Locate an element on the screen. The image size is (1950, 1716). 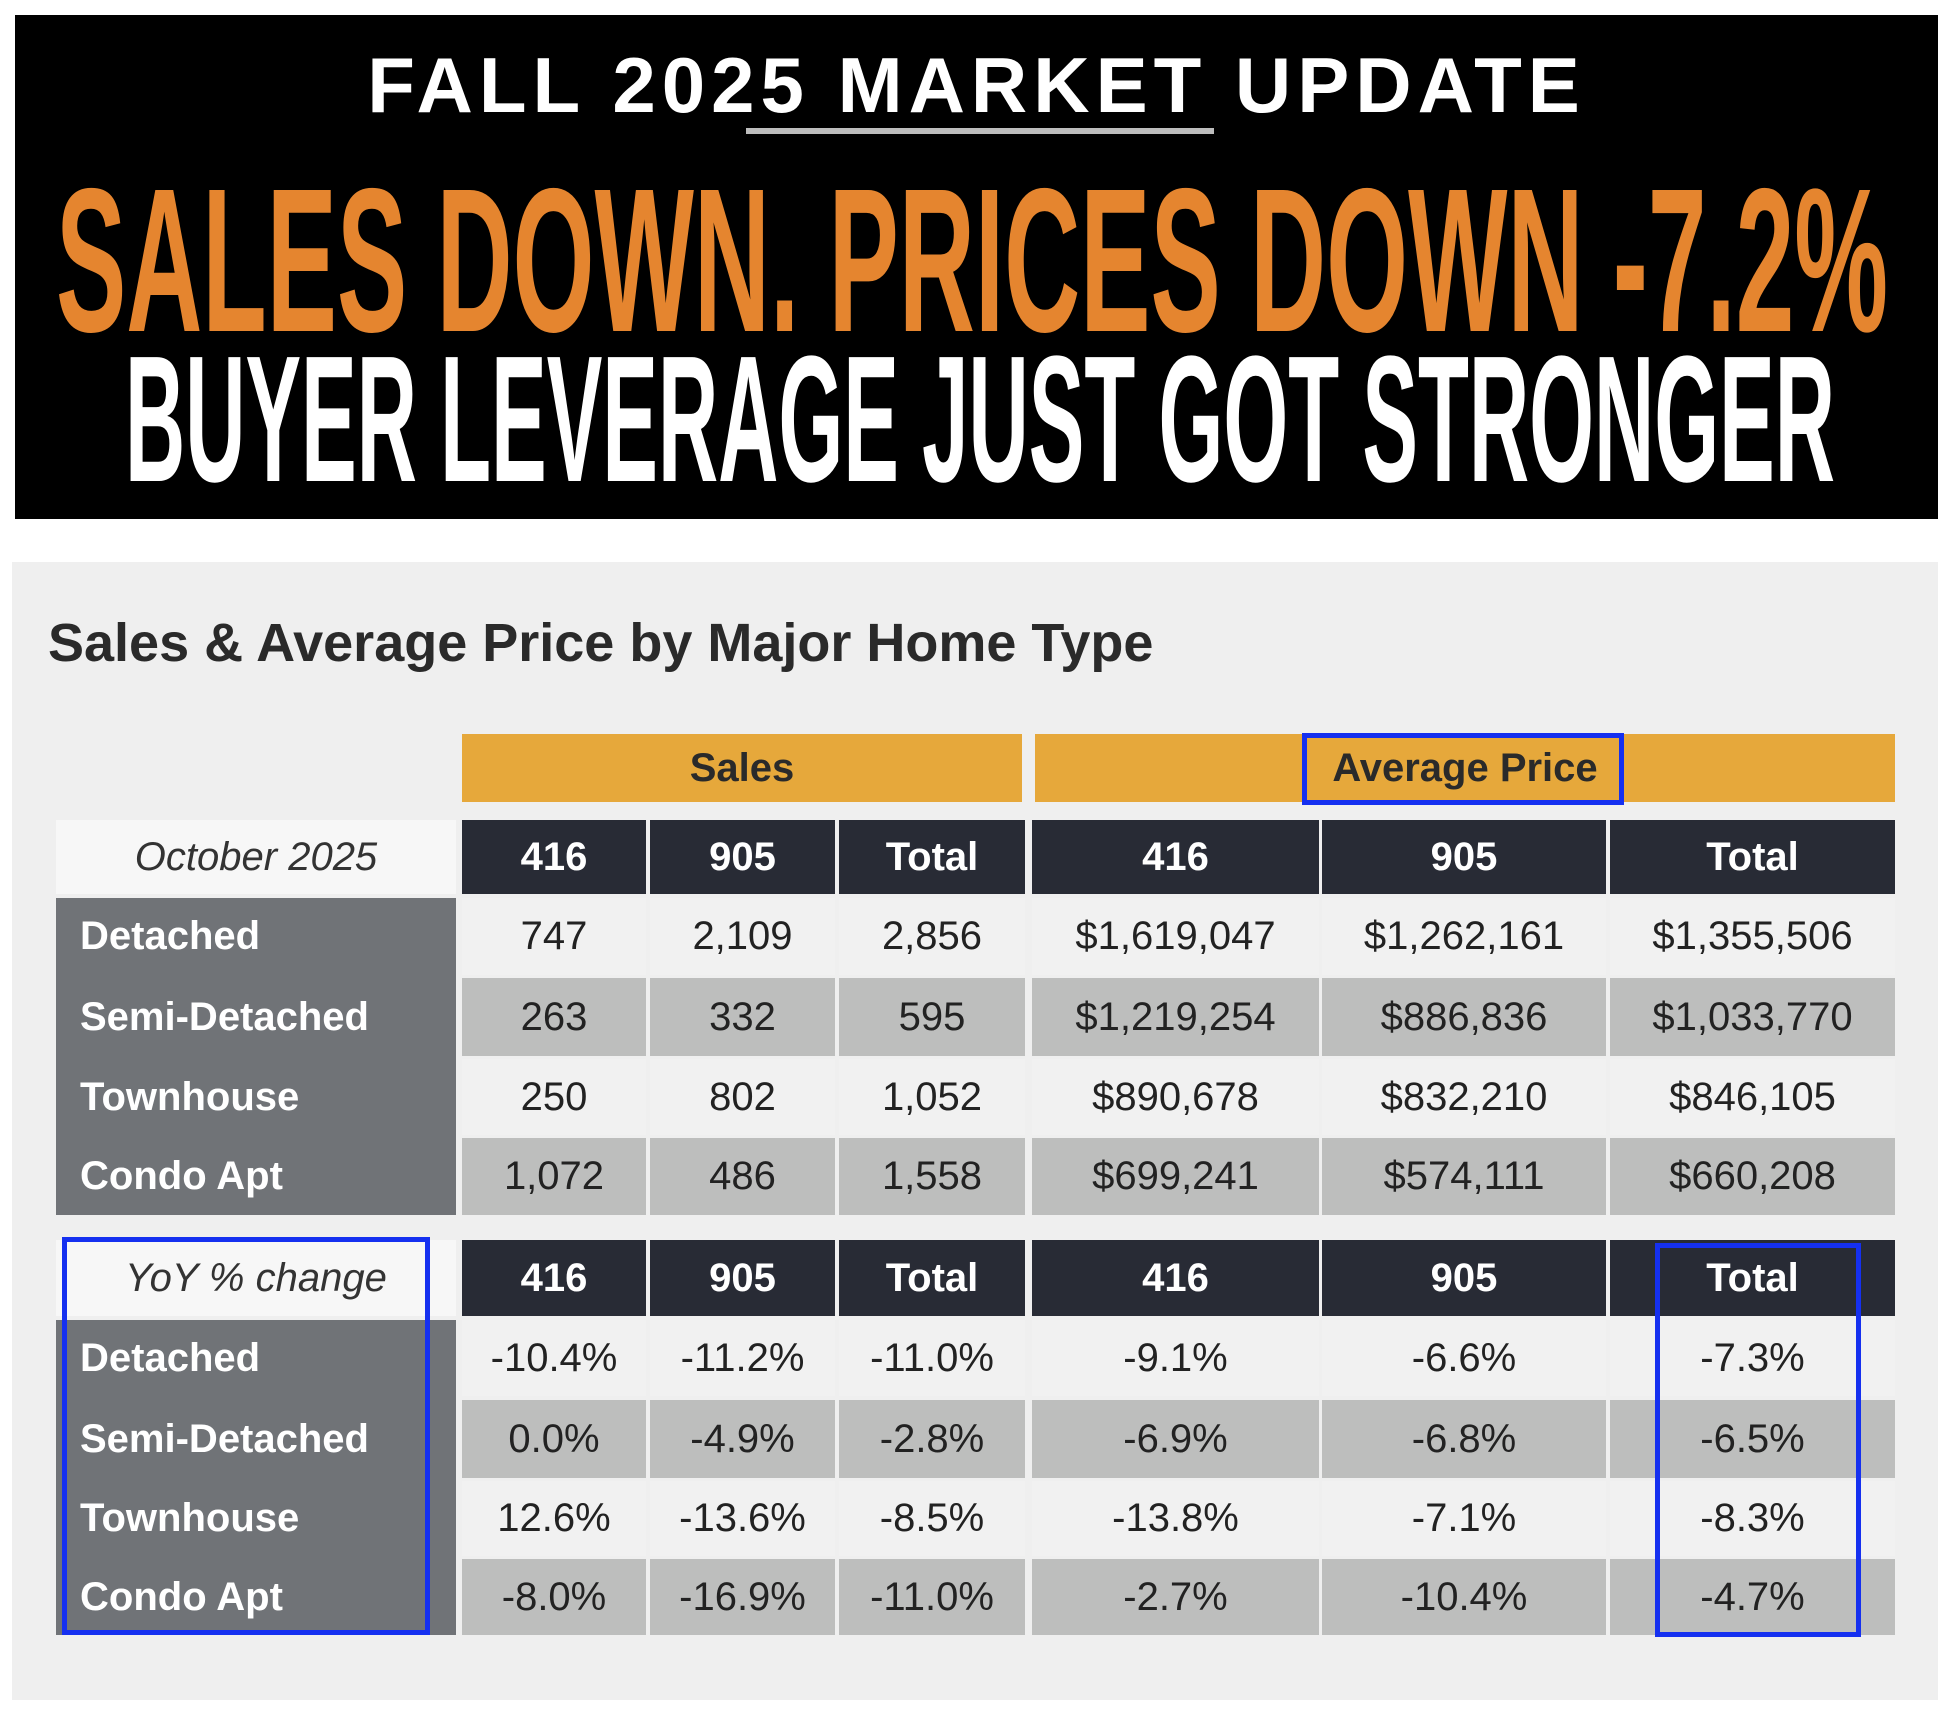
table-cell: $1,619,047 is located at coordinates (1175, 936).